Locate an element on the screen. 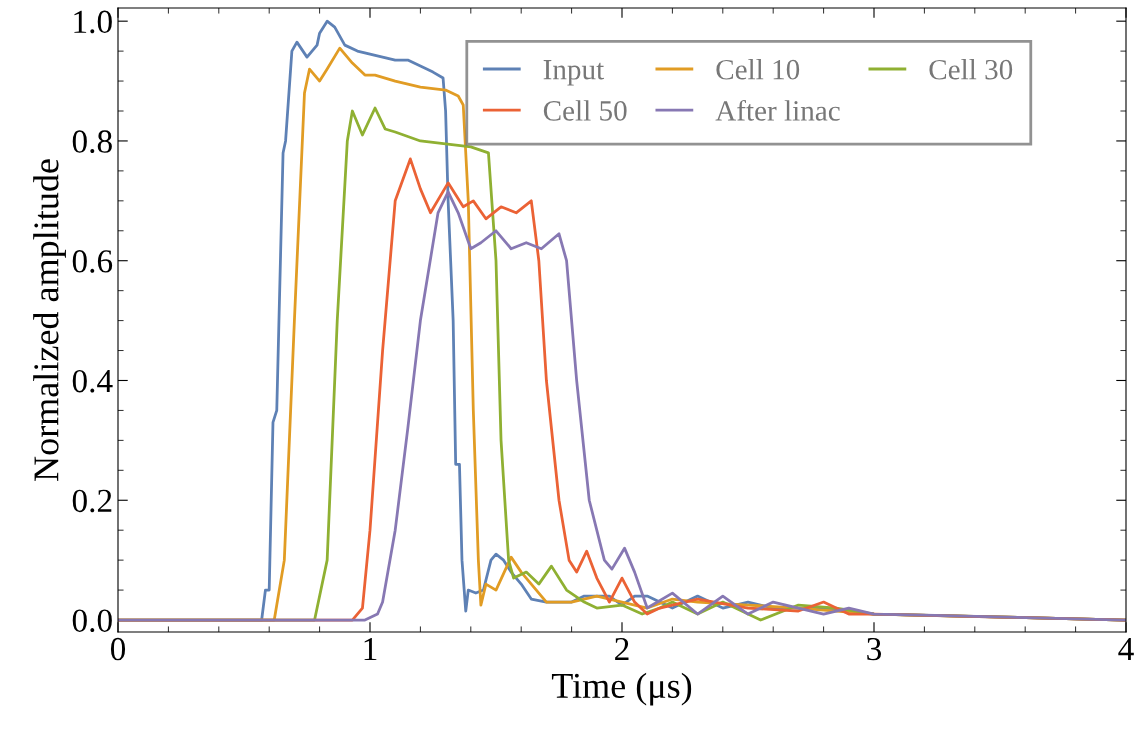 The image size is (1147, 742). legend-label: Cell 10 is located at coordinates (758, 69).